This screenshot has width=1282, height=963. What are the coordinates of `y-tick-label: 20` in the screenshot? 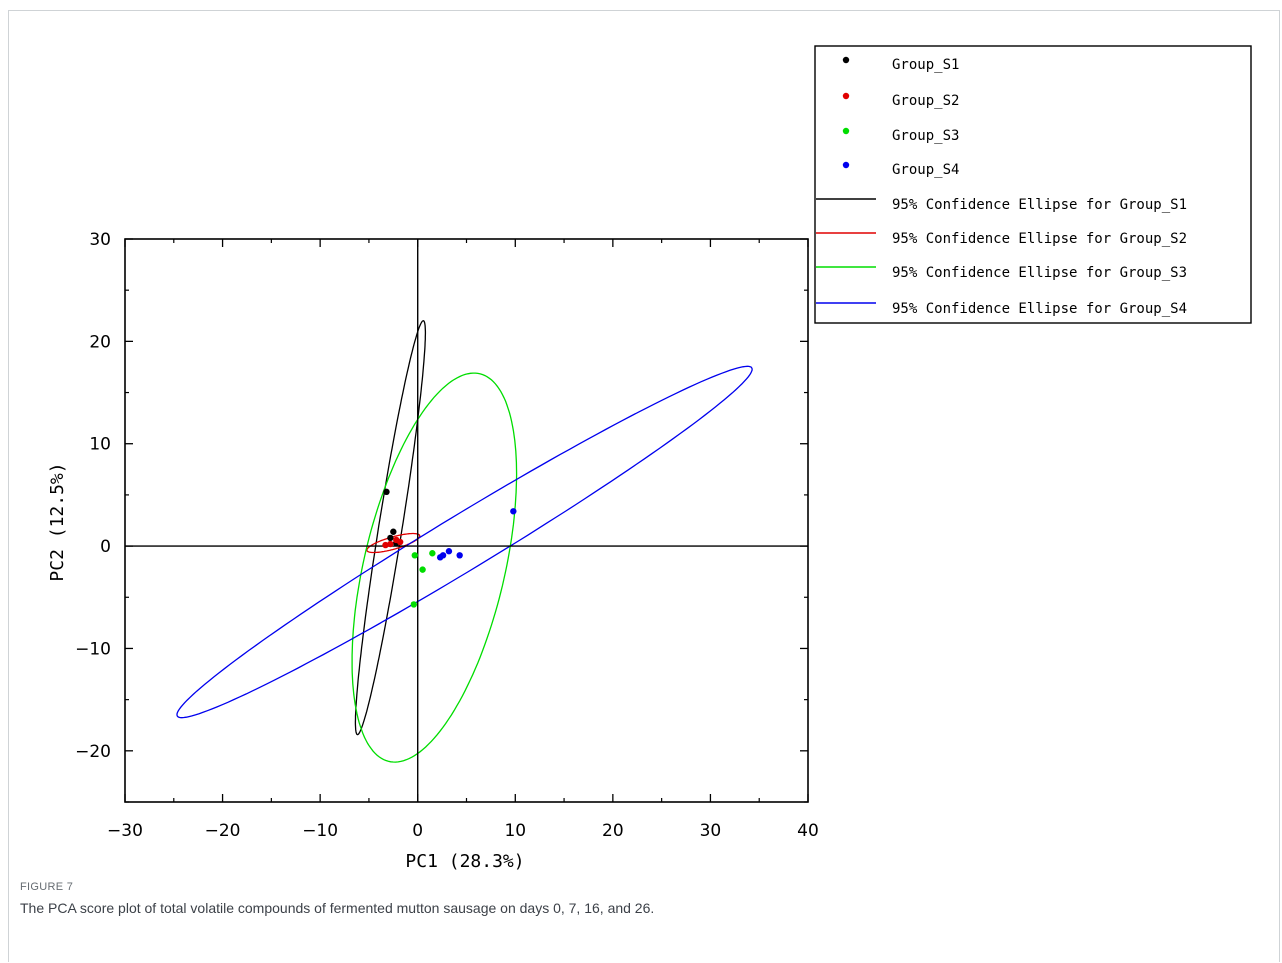 It's located at (100, 342).